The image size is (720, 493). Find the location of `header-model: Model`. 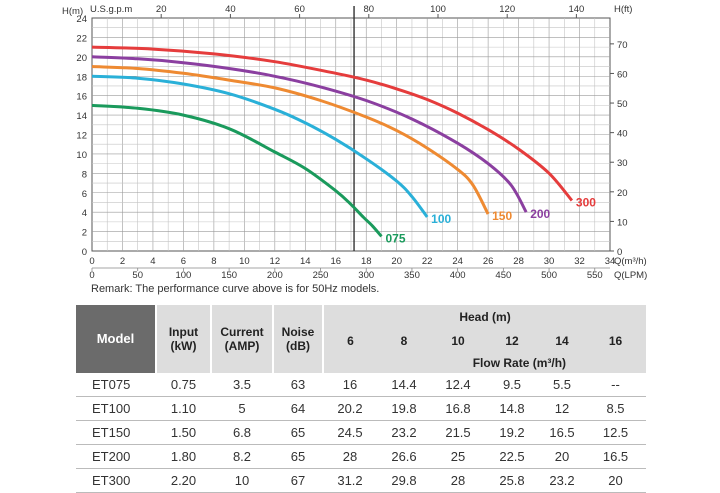

header-model: Model is located at coordinates (116, 339).